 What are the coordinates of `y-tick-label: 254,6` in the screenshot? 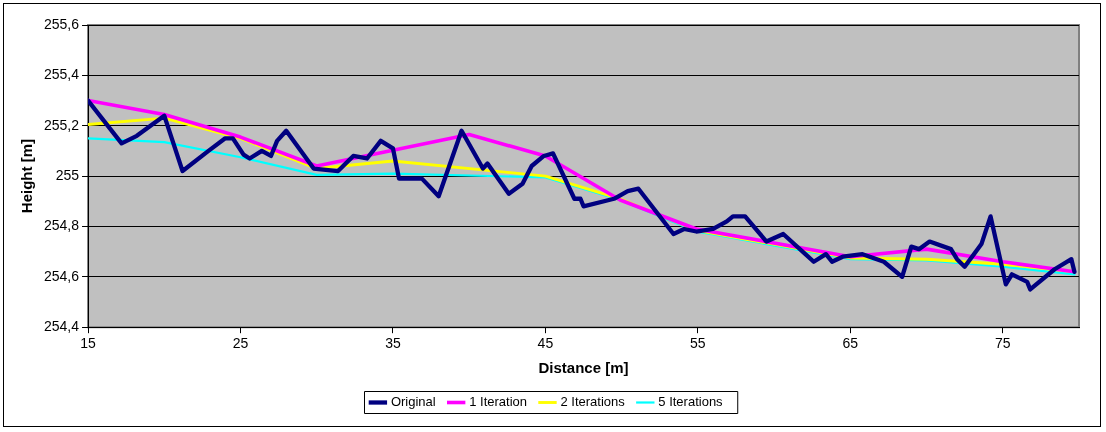 It's located at (61, 275).